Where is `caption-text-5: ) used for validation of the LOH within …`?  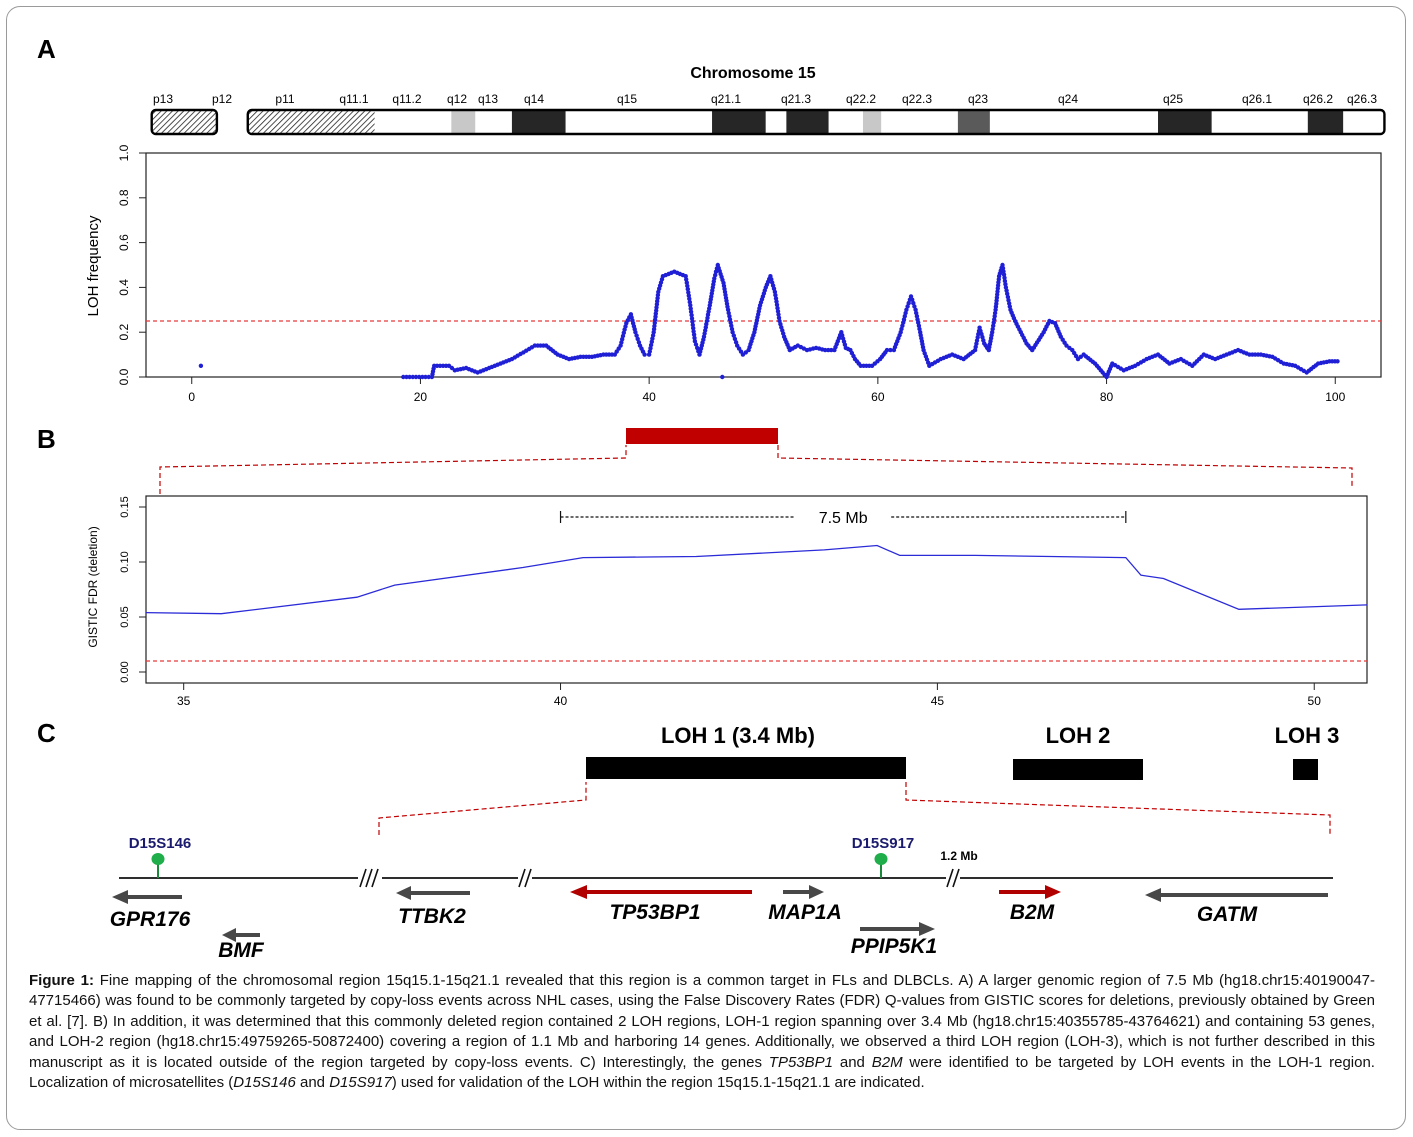 caption-text-5: ) used for validation of the LOH within … is located at coordinates (658, 1083).